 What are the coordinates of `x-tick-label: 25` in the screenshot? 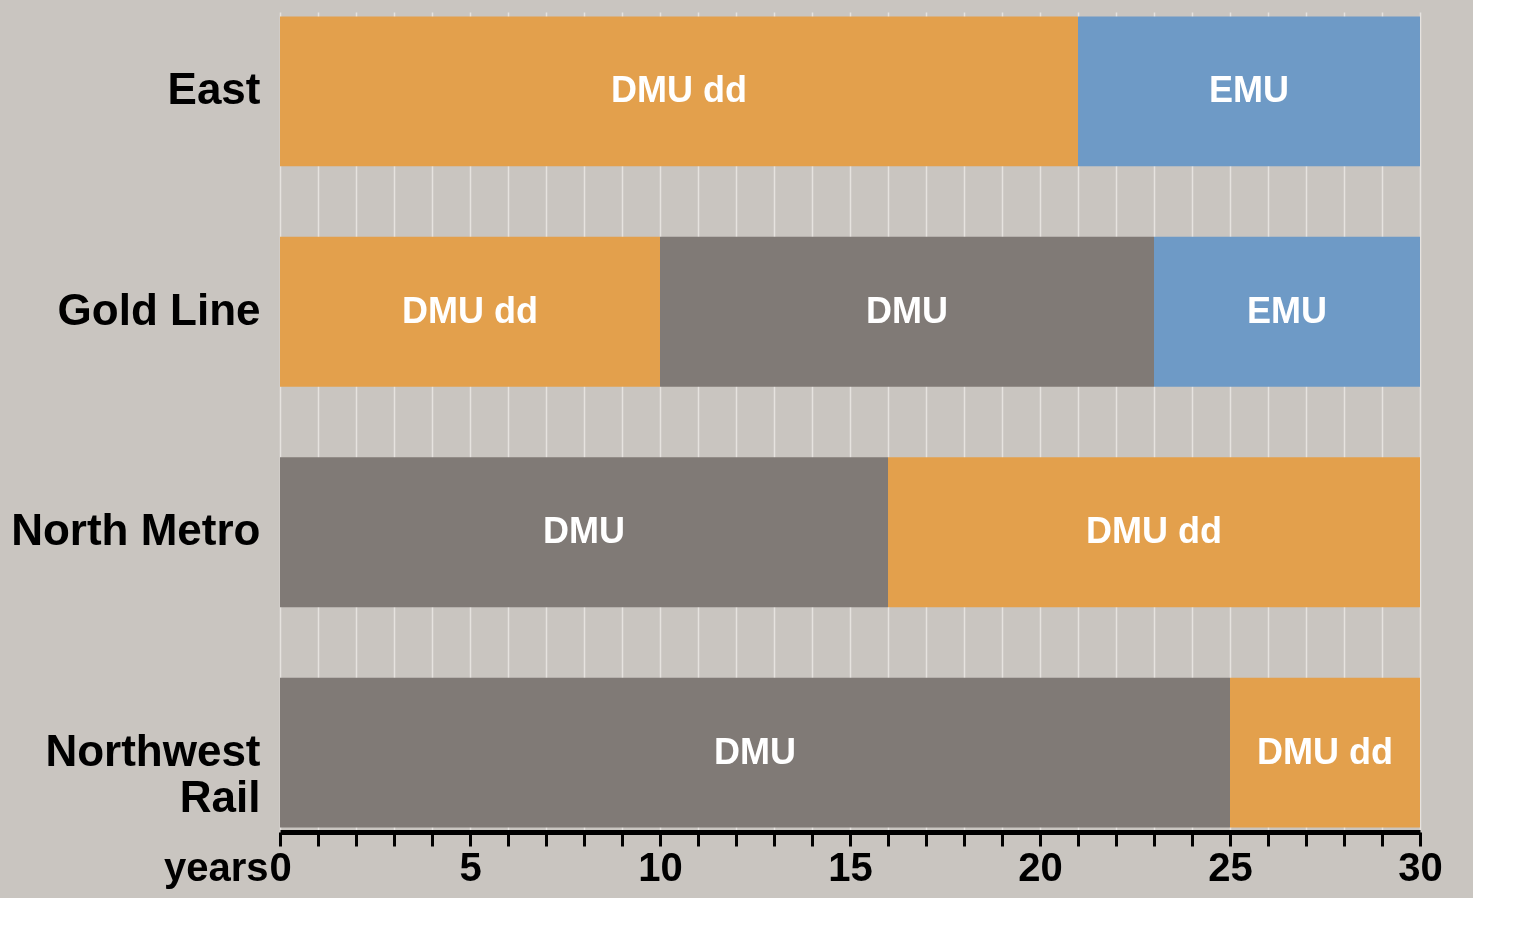 It's located at (1230, 866).